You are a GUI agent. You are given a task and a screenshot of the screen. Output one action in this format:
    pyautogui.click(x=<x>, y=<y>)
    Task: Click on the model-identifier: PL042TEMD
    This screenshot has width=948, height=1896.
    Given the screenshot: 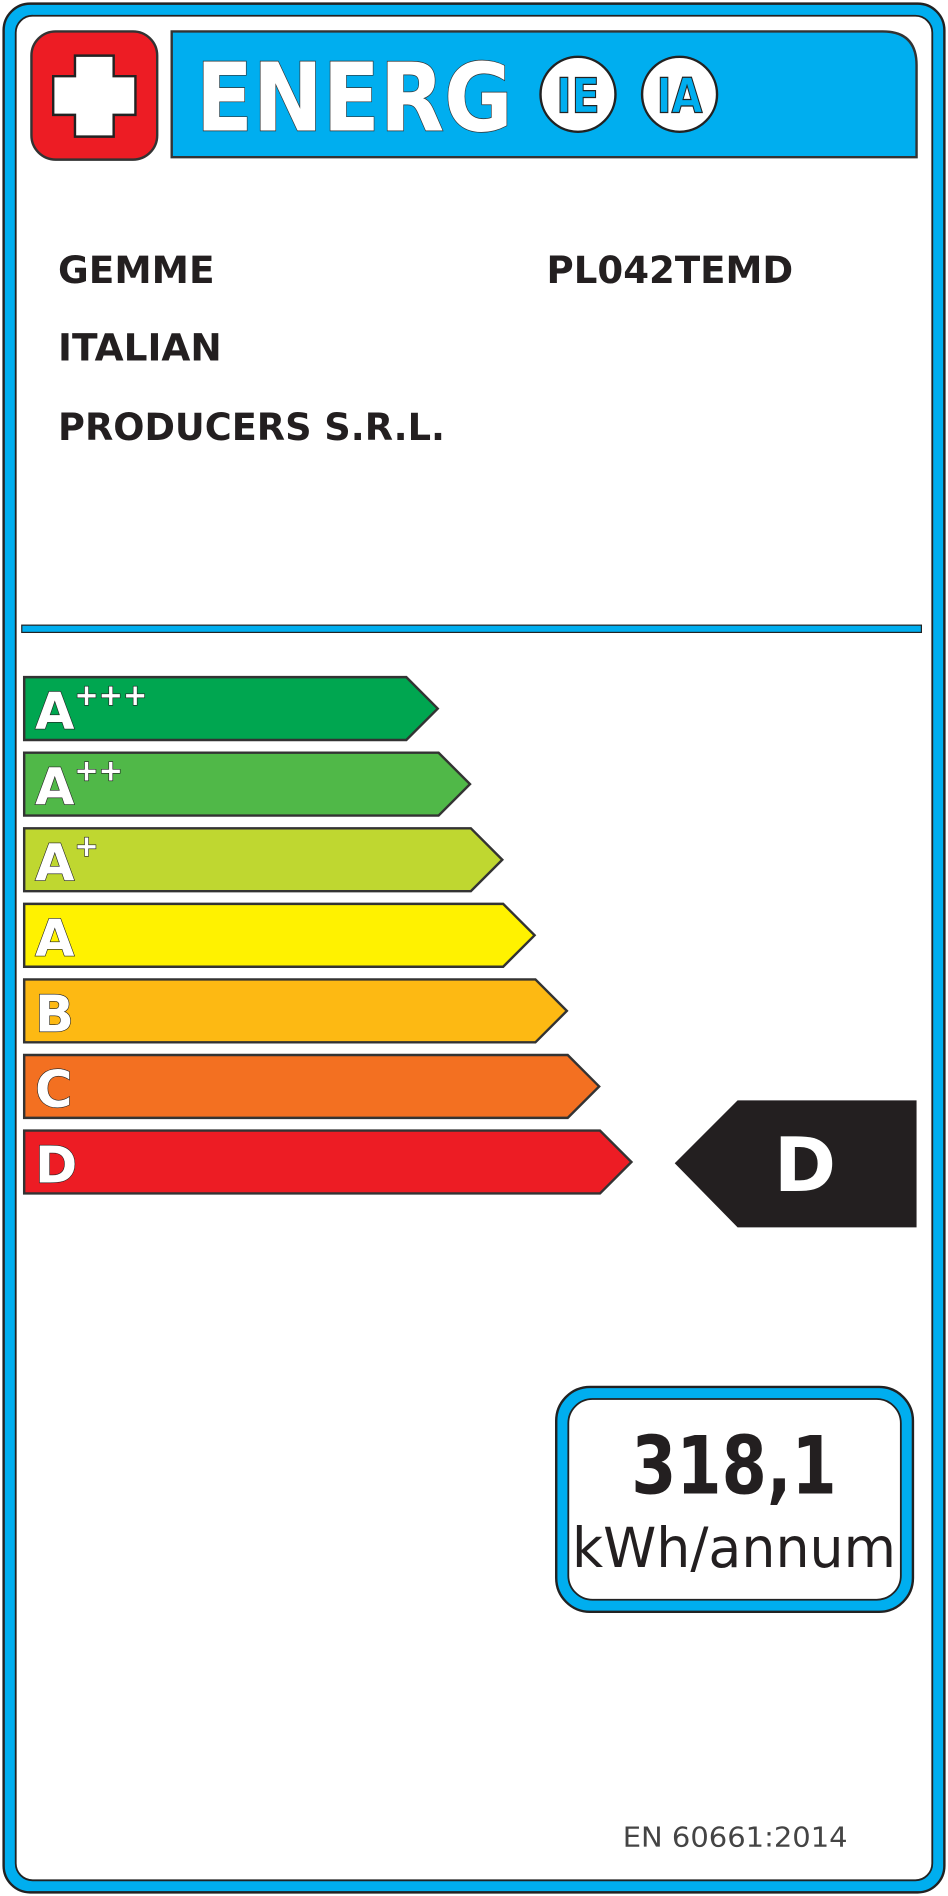 What is the action you would take?
    pyautogui.click(x=670, y=270)
    